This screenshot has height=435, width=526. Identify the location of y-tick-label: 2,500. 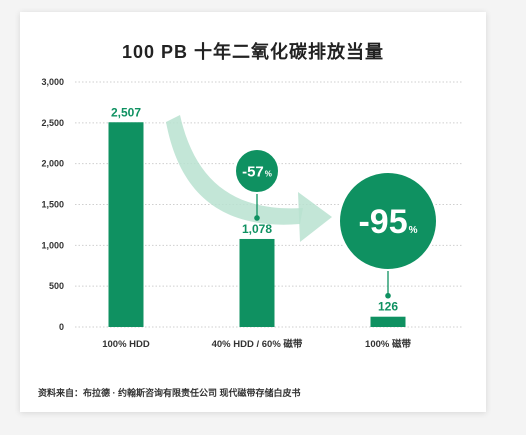
(52, 123).